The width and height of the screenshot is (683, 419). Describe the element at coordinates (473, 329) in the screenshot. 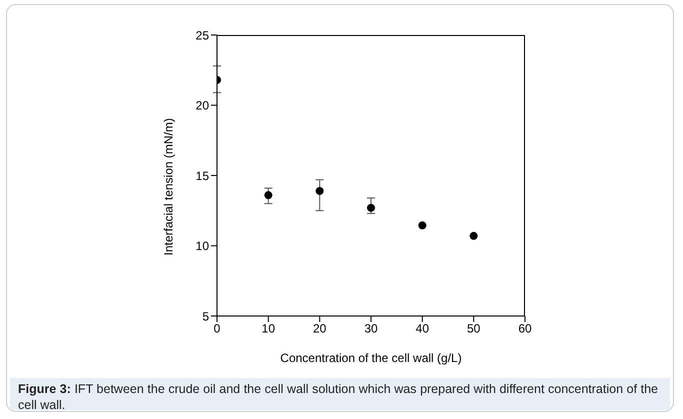

I see `x-tick-label: 50` at that location.